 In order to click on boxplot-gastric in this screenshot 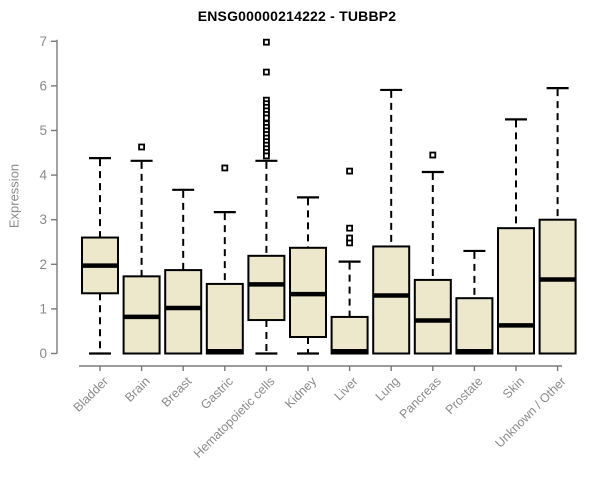, I will do `click(224, 259)`.